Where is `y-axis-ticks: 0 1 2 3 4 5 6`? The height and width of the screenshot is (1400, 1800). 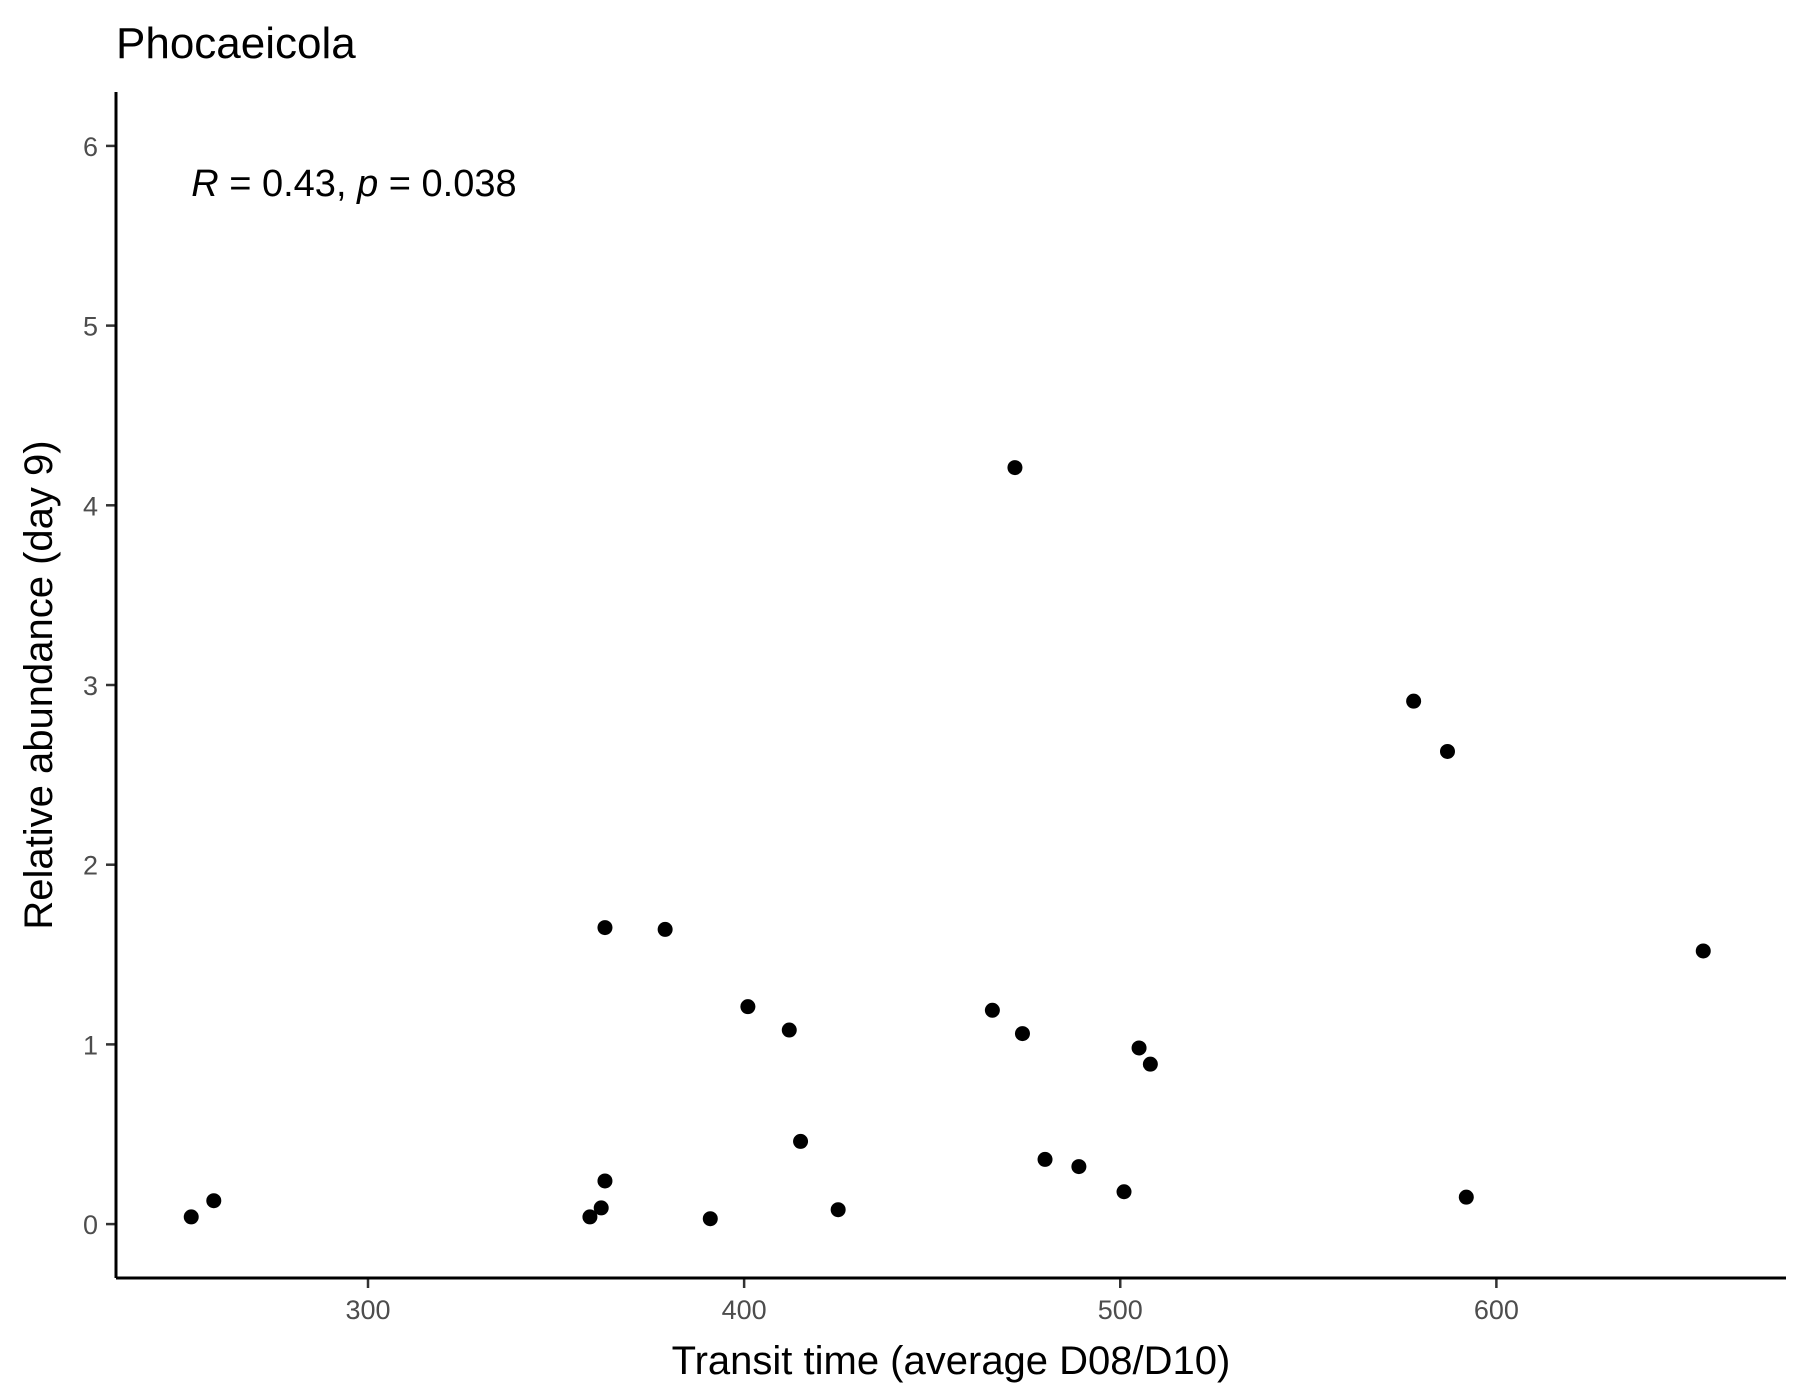
y-axis-ticks: 0 1 2 3 4 5 6 is located at coordinates (99, 686).